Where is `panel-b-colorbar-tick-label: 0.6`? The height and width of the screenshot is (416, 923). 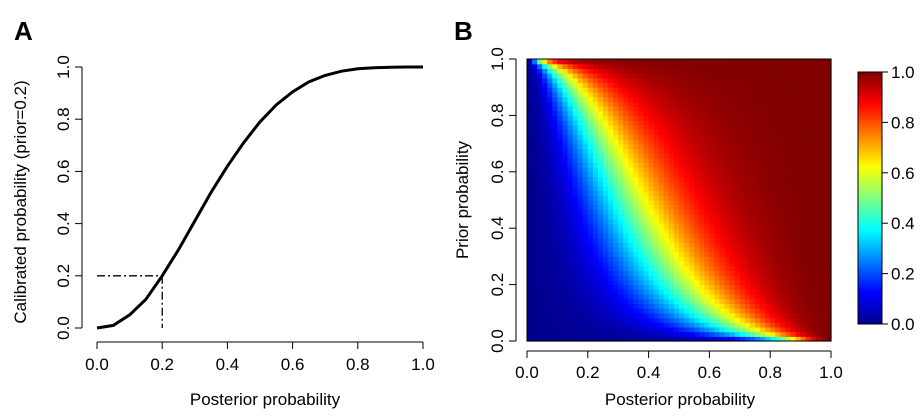
panel-b-colorbar-tick-label: 0.6 is located at coordinates (903, 173).